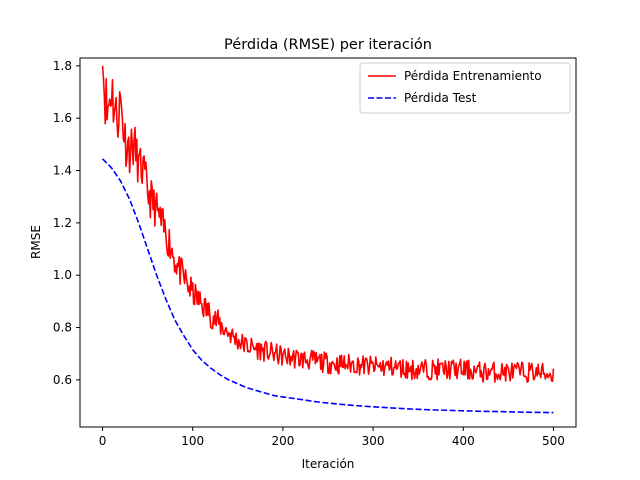 This screenshot has height=480, width=640. I want to click on y-tick-label: 0.8, so click(62, 328).